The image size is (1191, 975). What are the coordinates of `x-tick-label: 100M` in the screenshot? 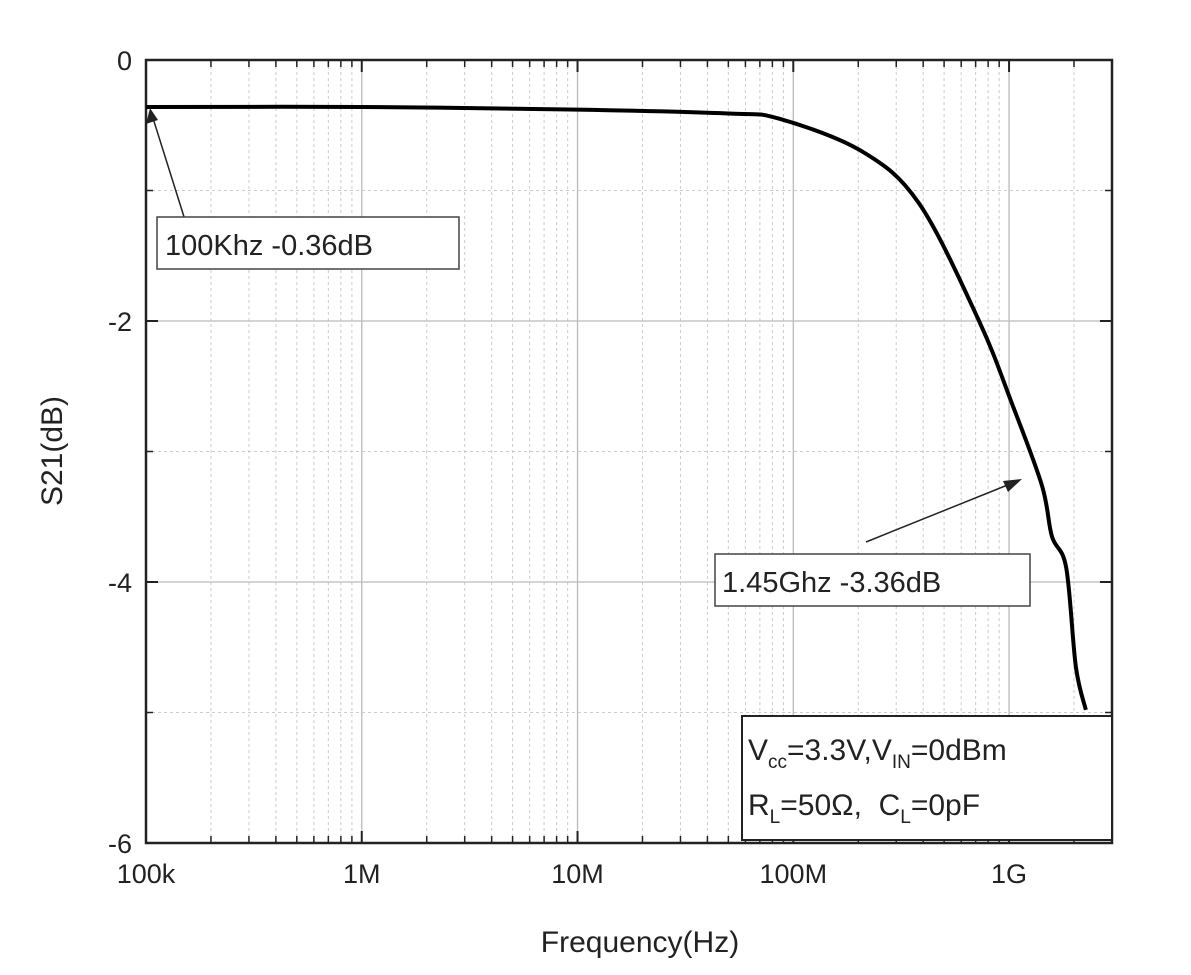 It's located at (794, 874).